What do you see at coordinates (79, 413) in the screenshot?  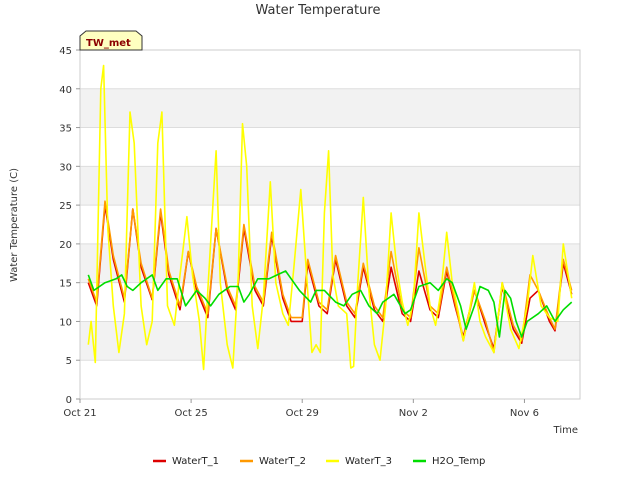 I see `x-tick-label: Oct 21` at bounding box center [79, 413].